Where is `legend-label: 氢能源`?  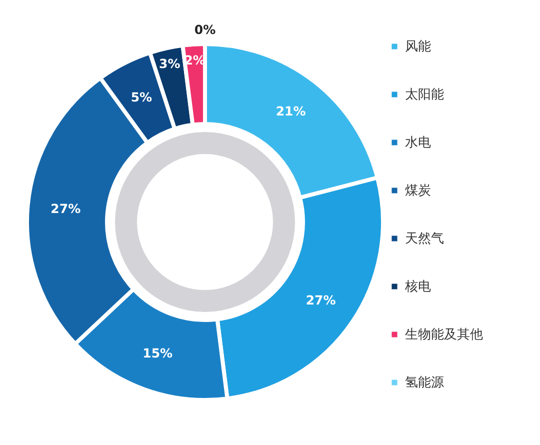
legend-label: 氢能源 is located at coordinates (424, 383).